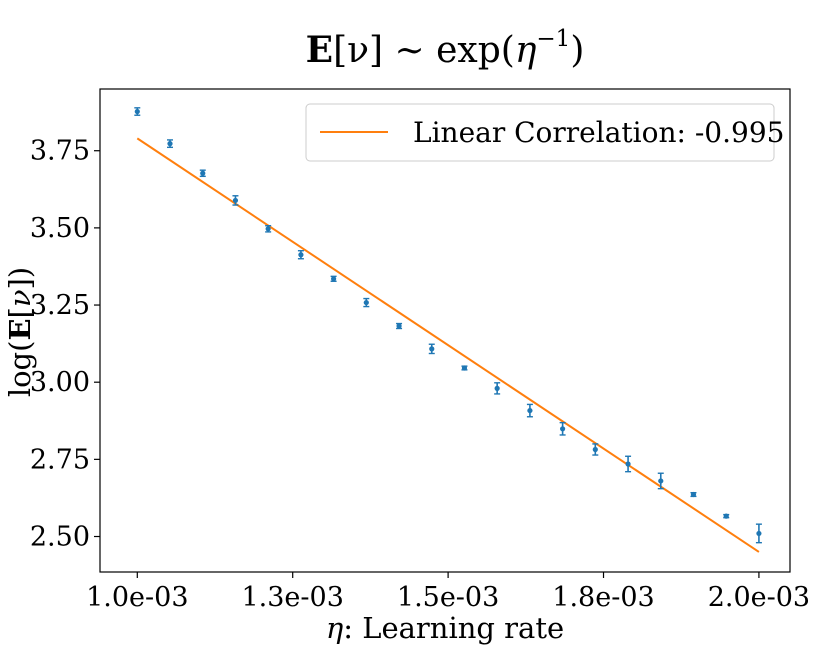 Image resolution: width=830 pixels, height=664 pixels. Describe the element at coordinates (60, 151) in the screenshot. I see `y-tick-label: 3.75` at that location.